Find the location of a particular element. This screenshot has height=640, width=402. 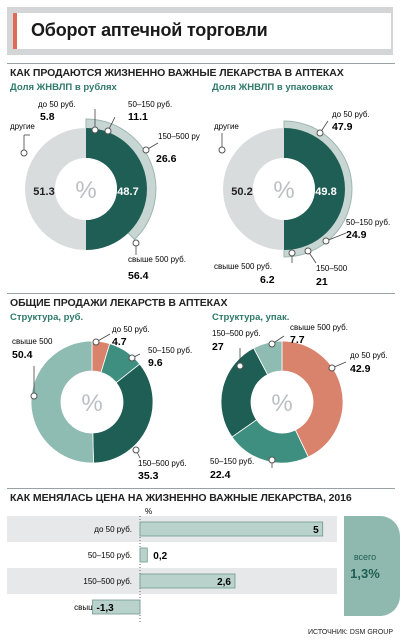

subtitle-structure-rub: Структура, руб. is located at coordinates (47, 317).